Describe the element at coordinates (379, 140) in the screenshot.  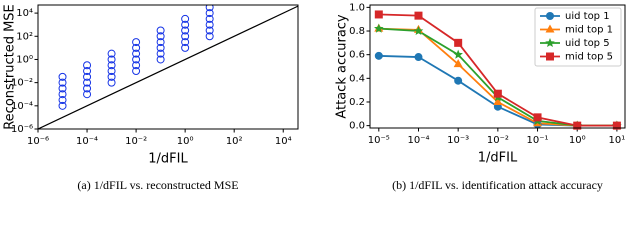
I see `x-tick-label: 10⁻⁵` at that location.